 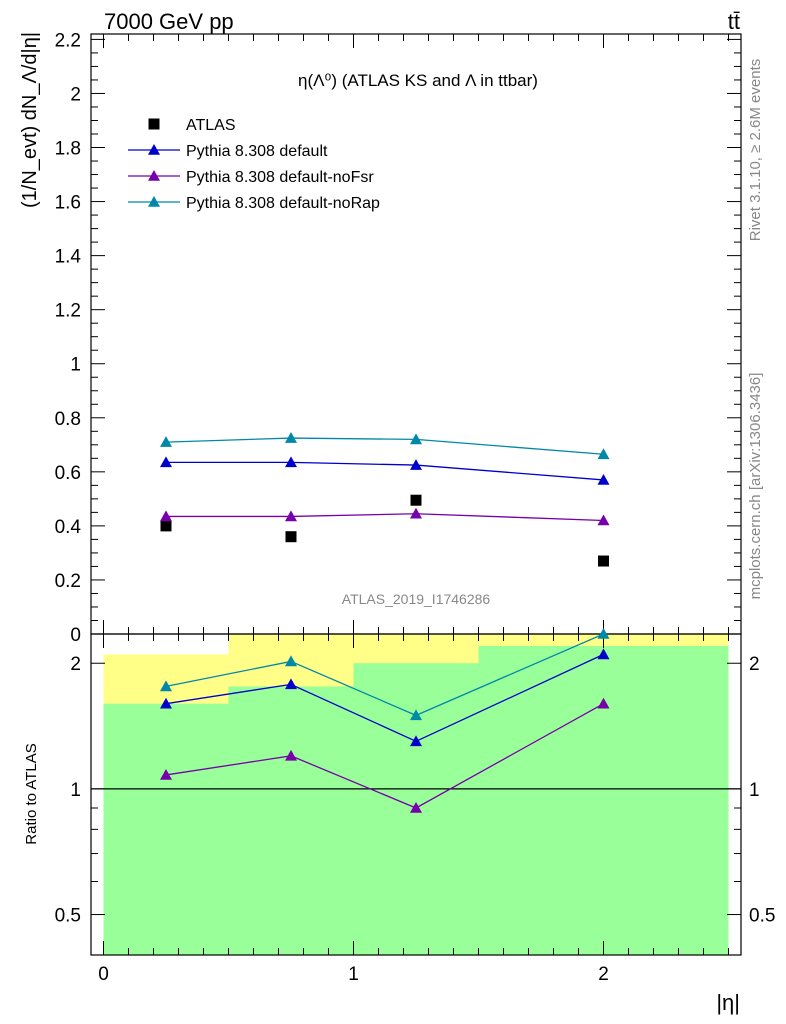 What do you see at coordinates (75, 790) in the screenshot?
I see `ratio-ytick-label: 1` at bounding box center [75, 790].